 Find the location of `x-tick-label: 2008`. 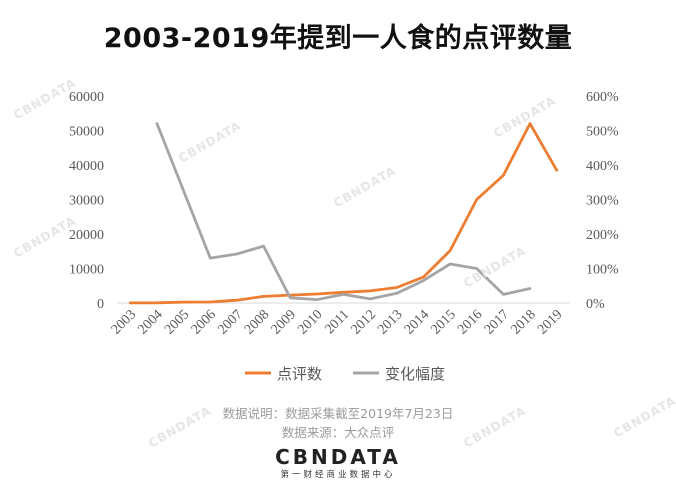

x-tick-label: 2008 is located at coordinates (257, 322).